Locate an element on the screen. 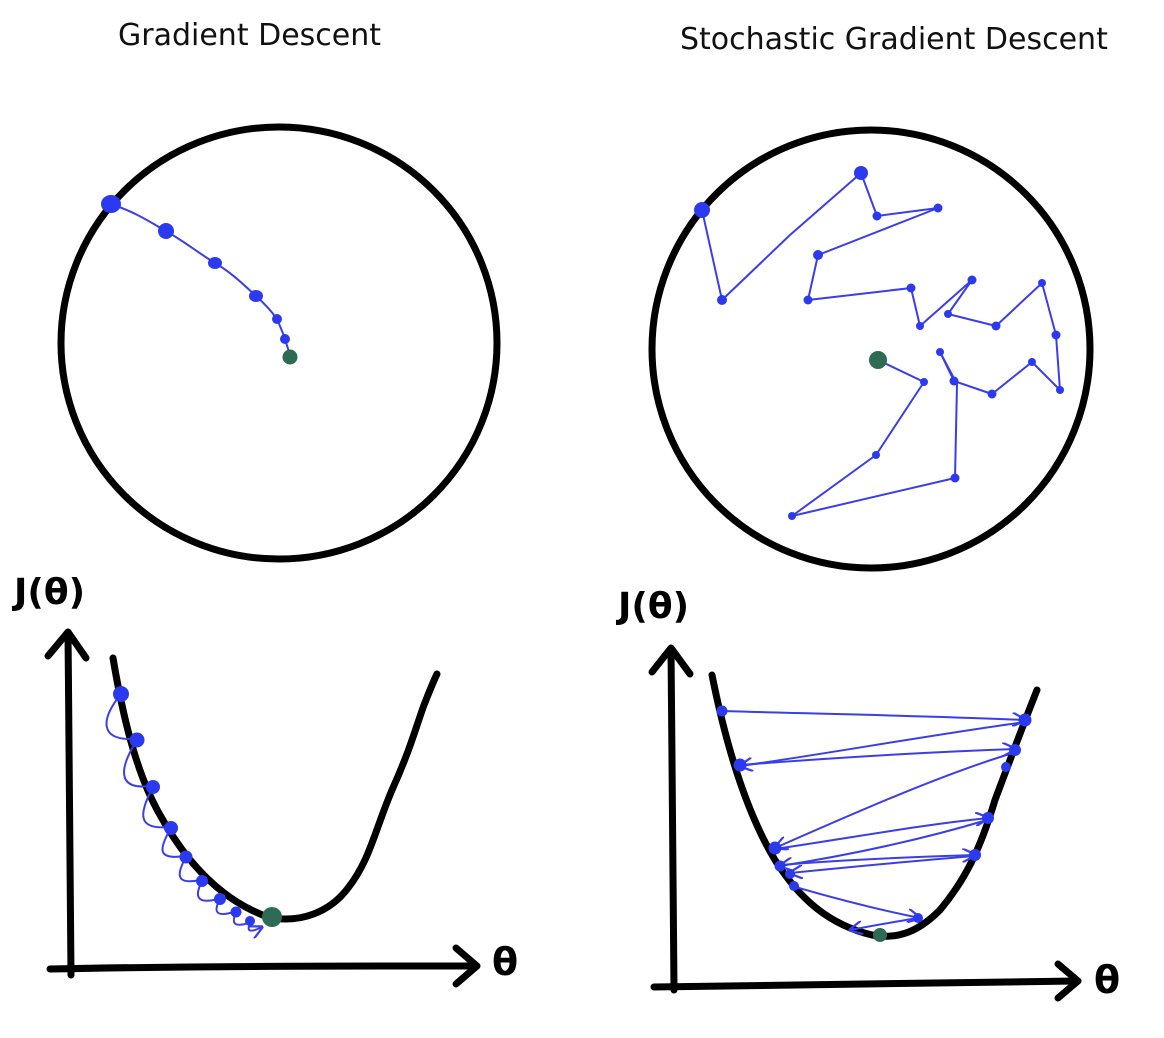  gd-cost-plot is located at coordinates (262, 808).